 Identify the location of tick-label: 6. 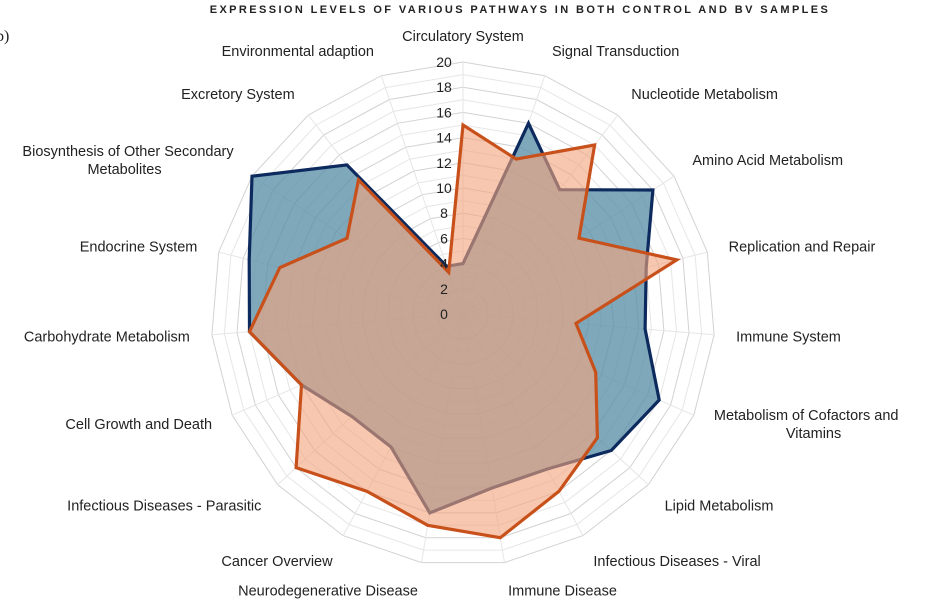
(444, 238).